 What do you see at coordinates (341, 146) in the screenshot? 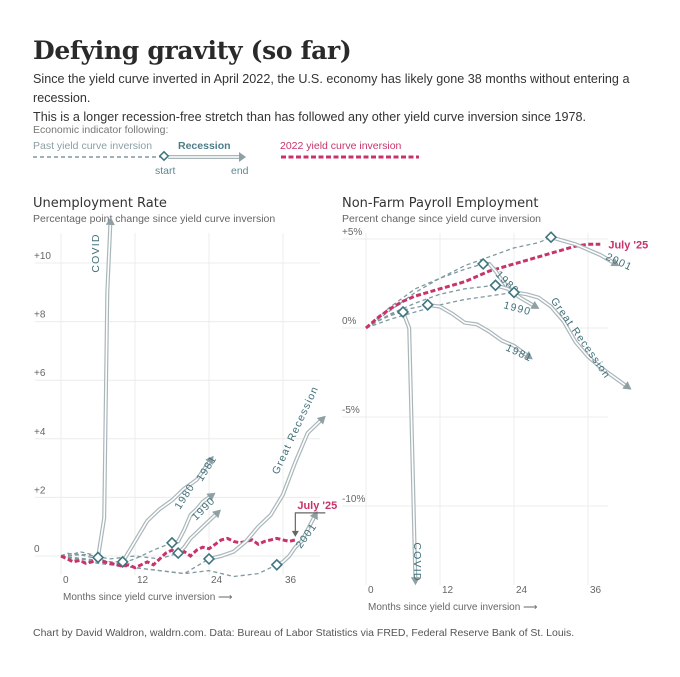
I see `legend-current-label: 2022 yield curve inversion` at bounding box center [341, 146].